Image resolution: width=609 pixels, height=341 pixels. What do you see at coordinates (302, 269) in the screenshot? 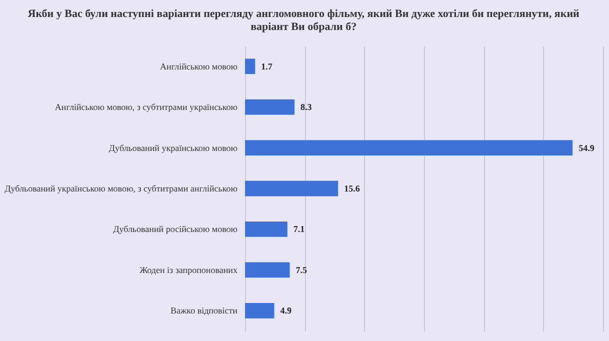
I see `data-label: 7.5` at bounding box center [302, 269].